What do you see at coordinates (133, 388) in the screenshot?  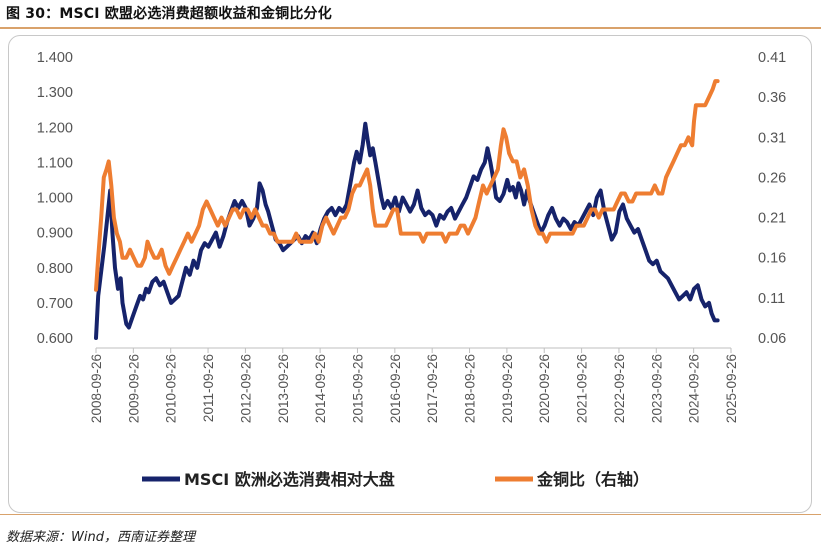 I see `x-tick-label: 2009-09-26` at bounding box center [133, 388].